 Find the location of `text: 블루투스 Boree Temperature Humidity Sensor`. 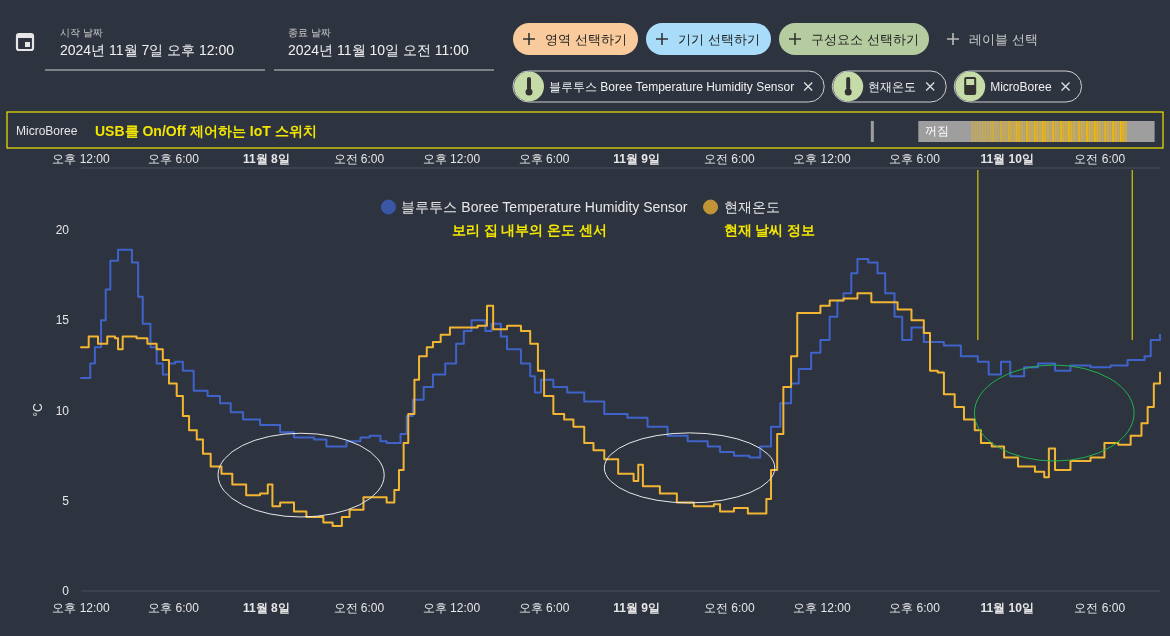

text: 블루투스 Boree Temperature Humidity Sensor is located at coordinates (672, 87).